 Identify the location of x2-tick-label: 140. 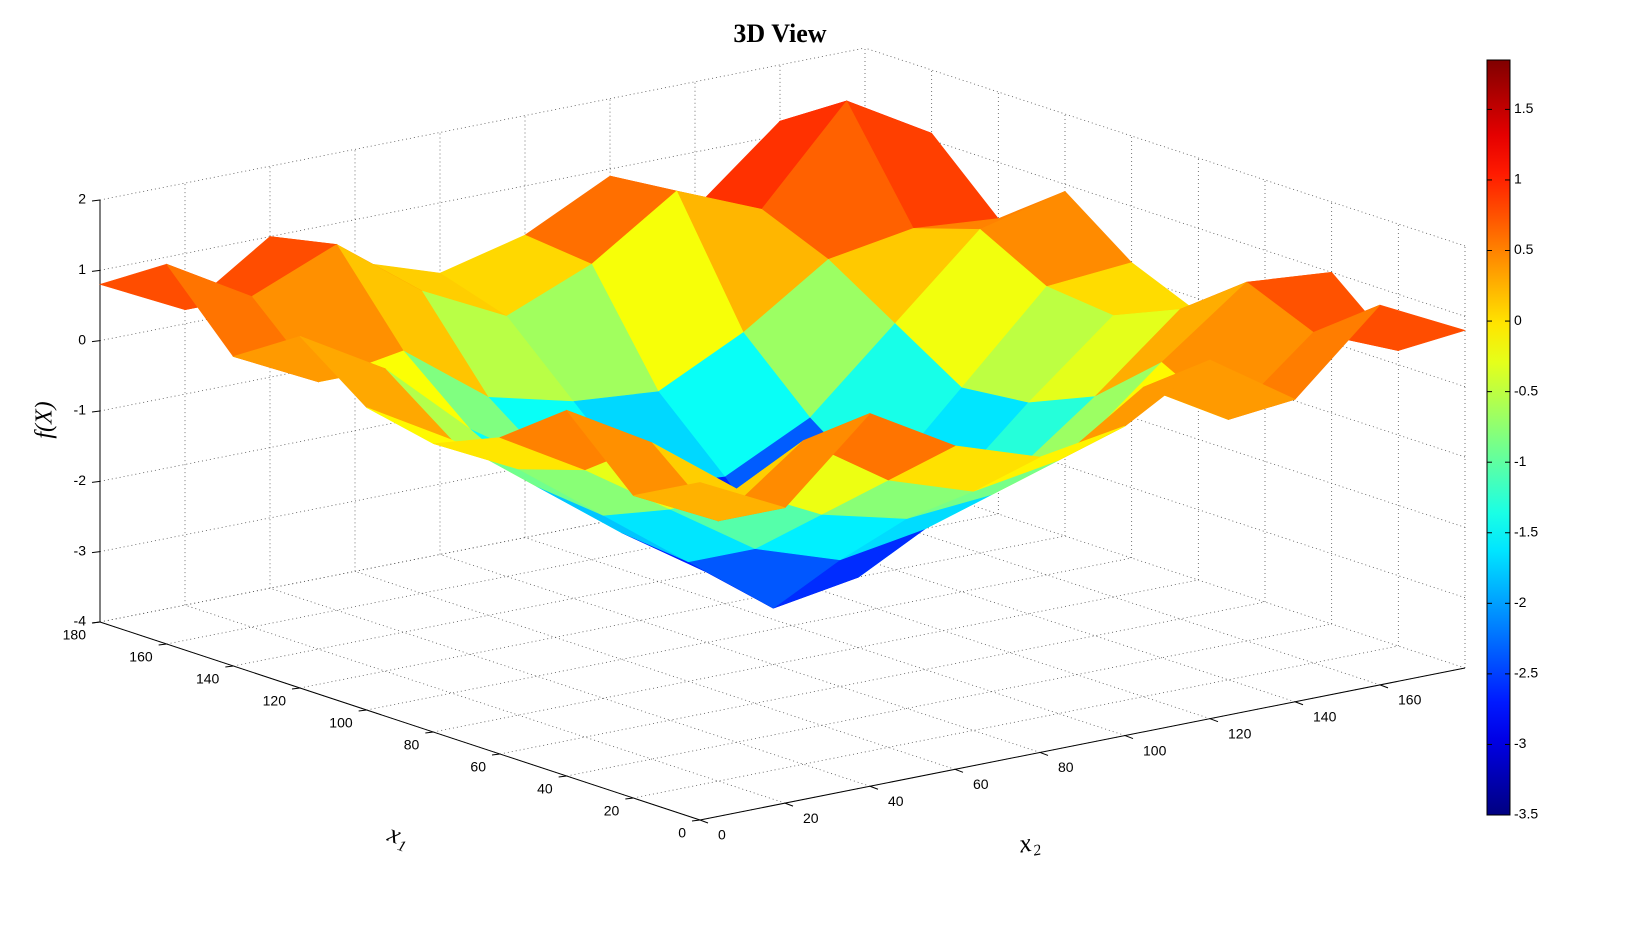
(1325, 716).